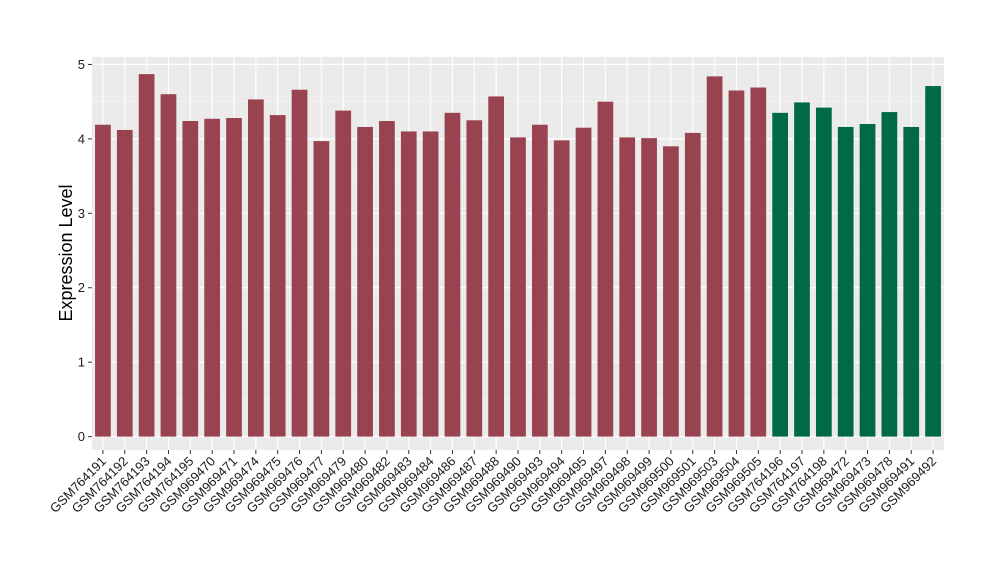  Describe the element at coordinates (627, 287) in the screenshot. I see `bar-gsm969498` at that location.